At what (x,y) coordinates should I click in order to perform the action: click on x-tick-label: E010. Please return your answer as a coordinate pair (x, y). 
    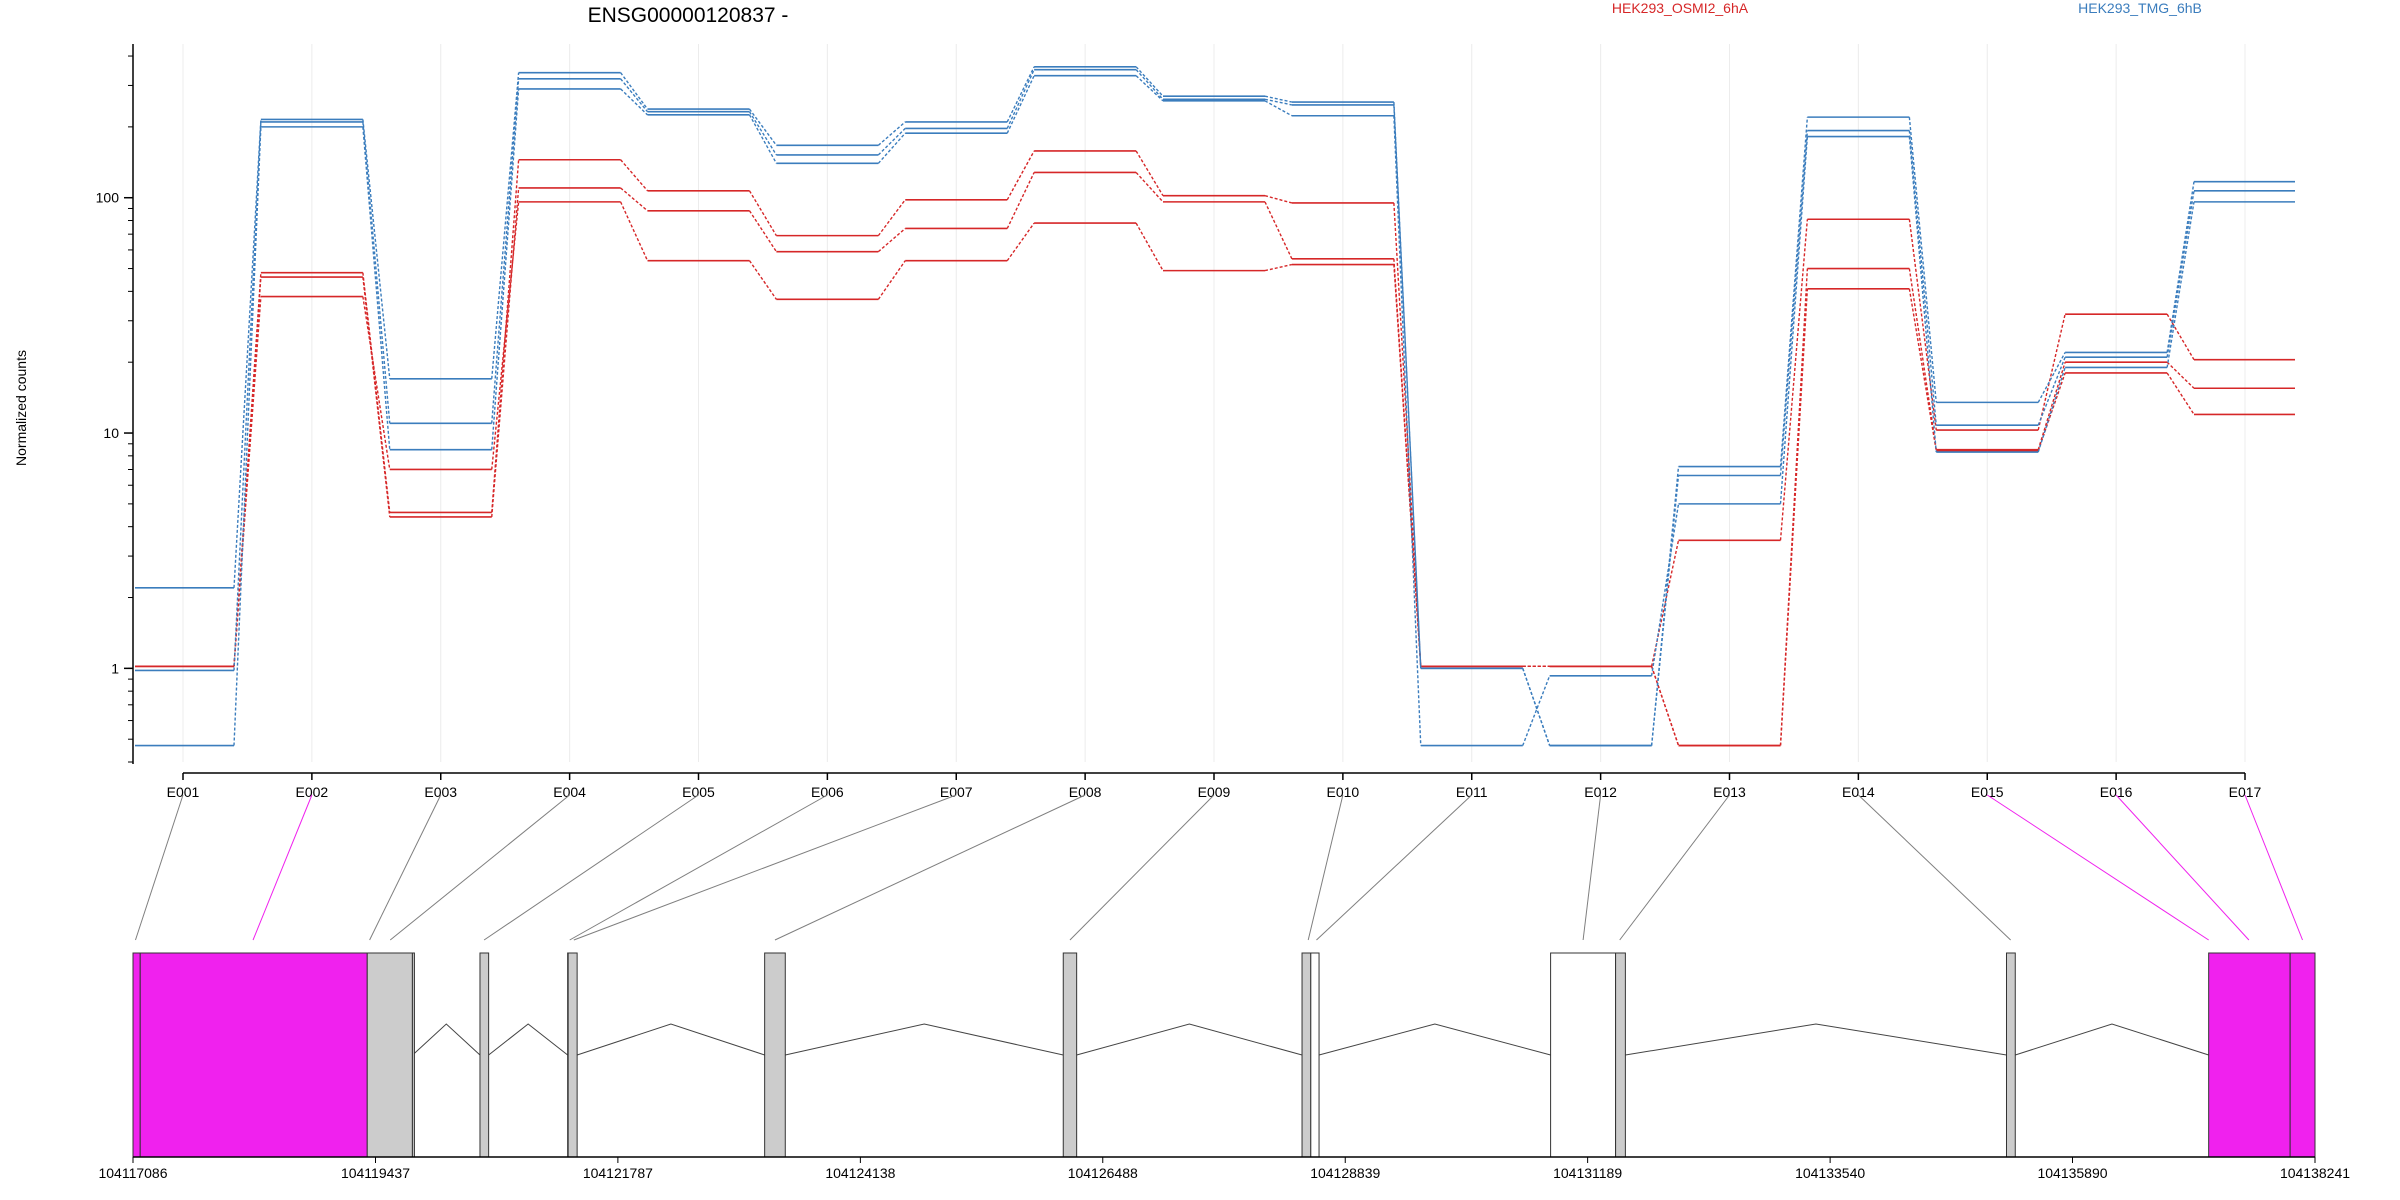
    Looking at the image, I should click on (1343, 792).